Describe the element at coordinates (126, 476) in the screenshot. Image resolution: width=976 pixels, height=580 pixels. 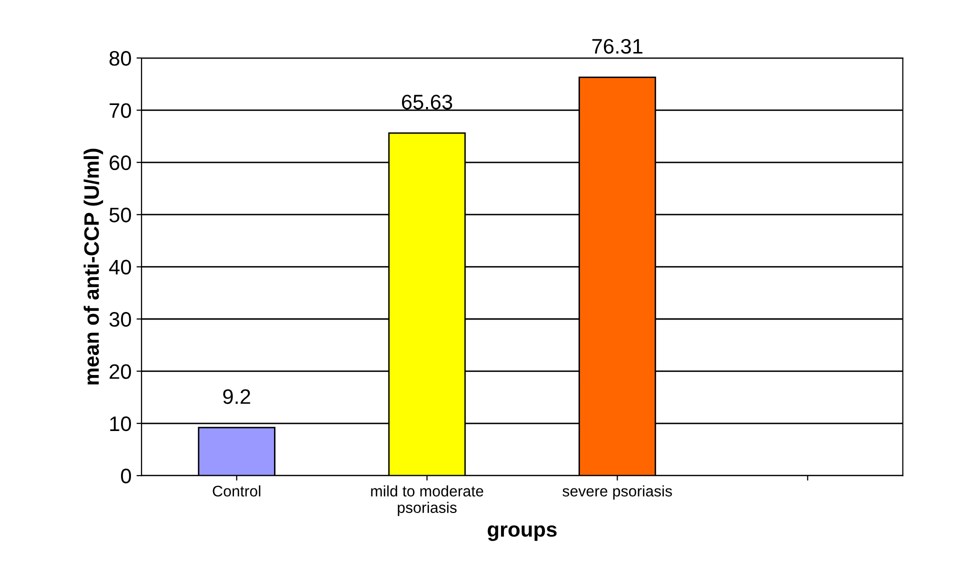
I see `y-tick-label: 0` at that location.